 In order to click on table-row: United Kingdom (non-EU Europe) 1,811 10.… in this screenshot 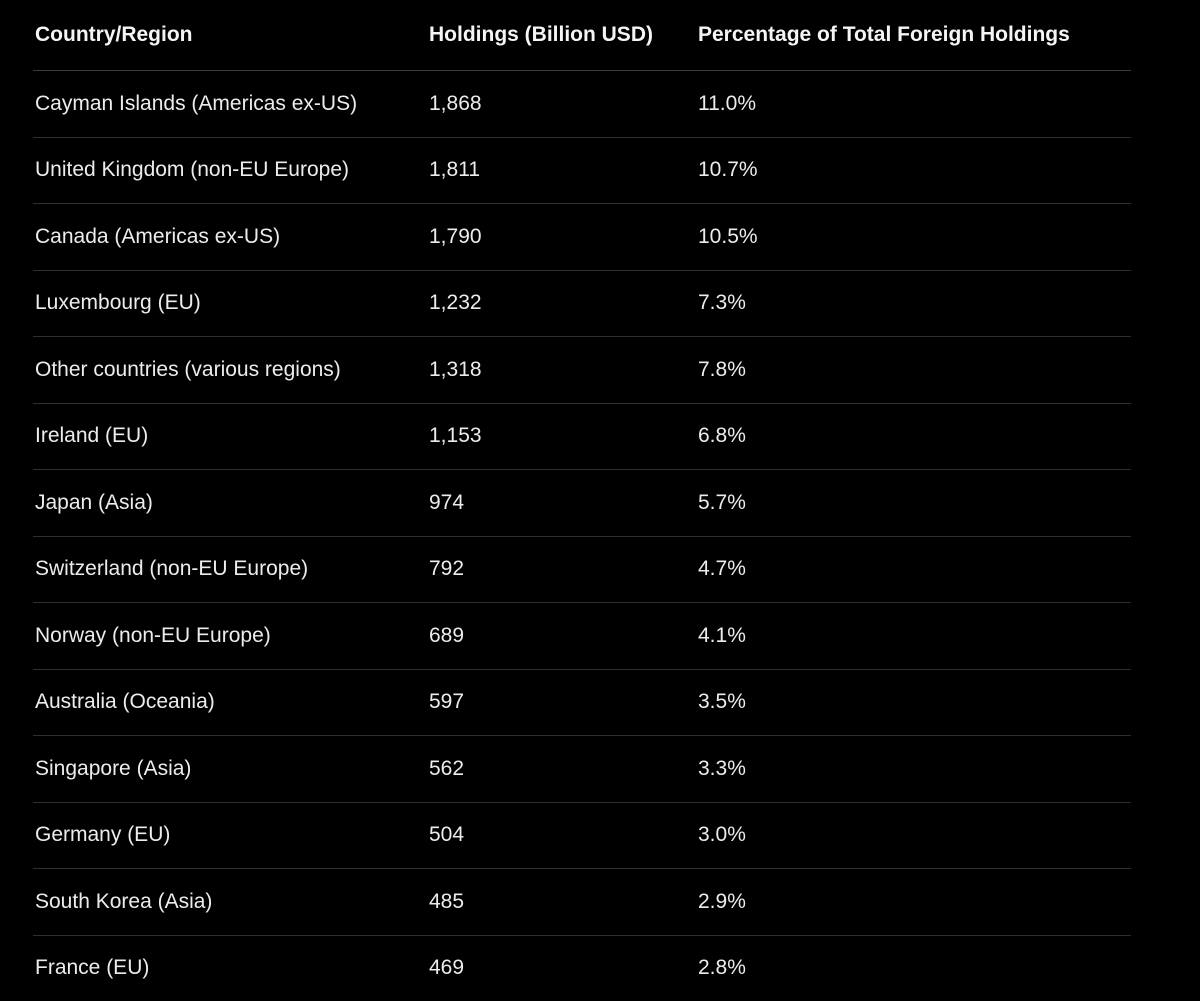, I will do `click(582, 170)`.